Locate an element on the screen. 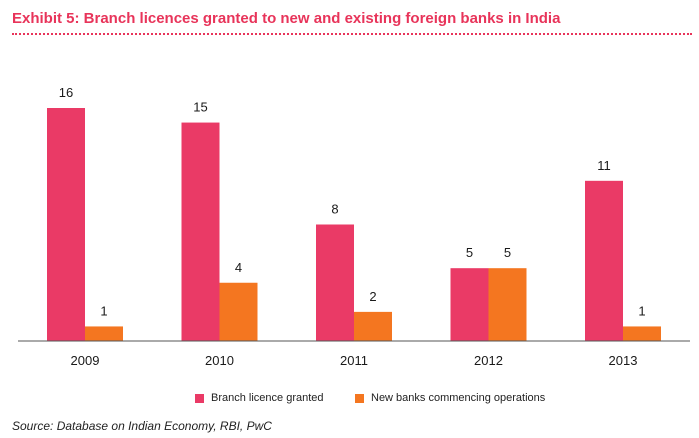 Image resolution: width=699 pixels, height=438 pixels. legend-item-branch: Branch licence granted is located at coordinates (259, 398).